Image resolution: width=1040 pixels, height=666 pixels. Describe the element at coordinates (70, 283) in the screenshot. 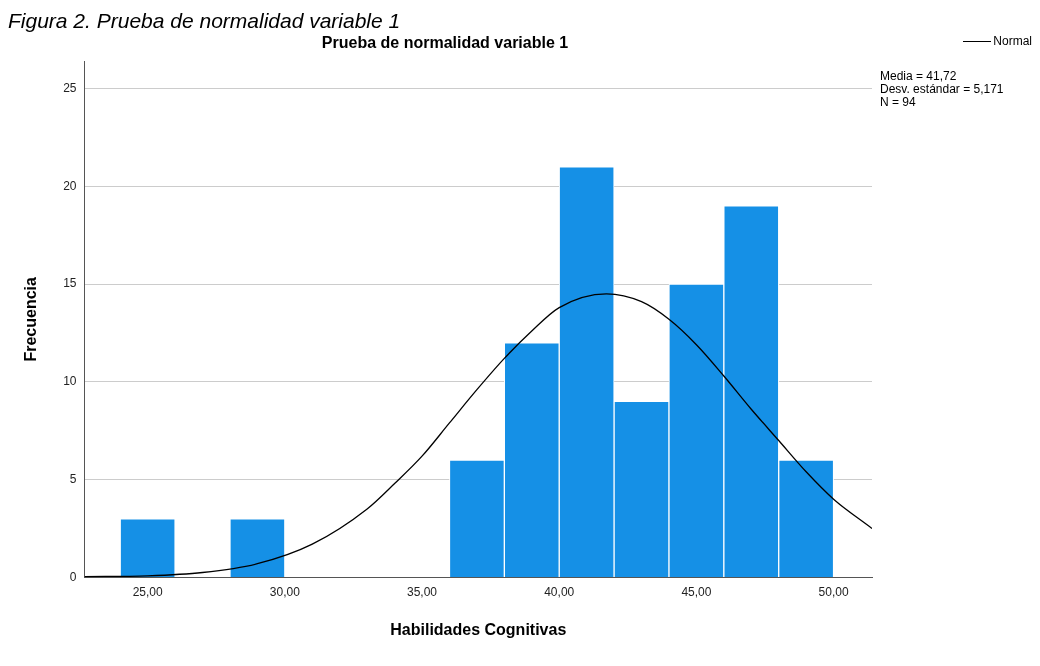

I see `y-tick-label: 15` at that location.